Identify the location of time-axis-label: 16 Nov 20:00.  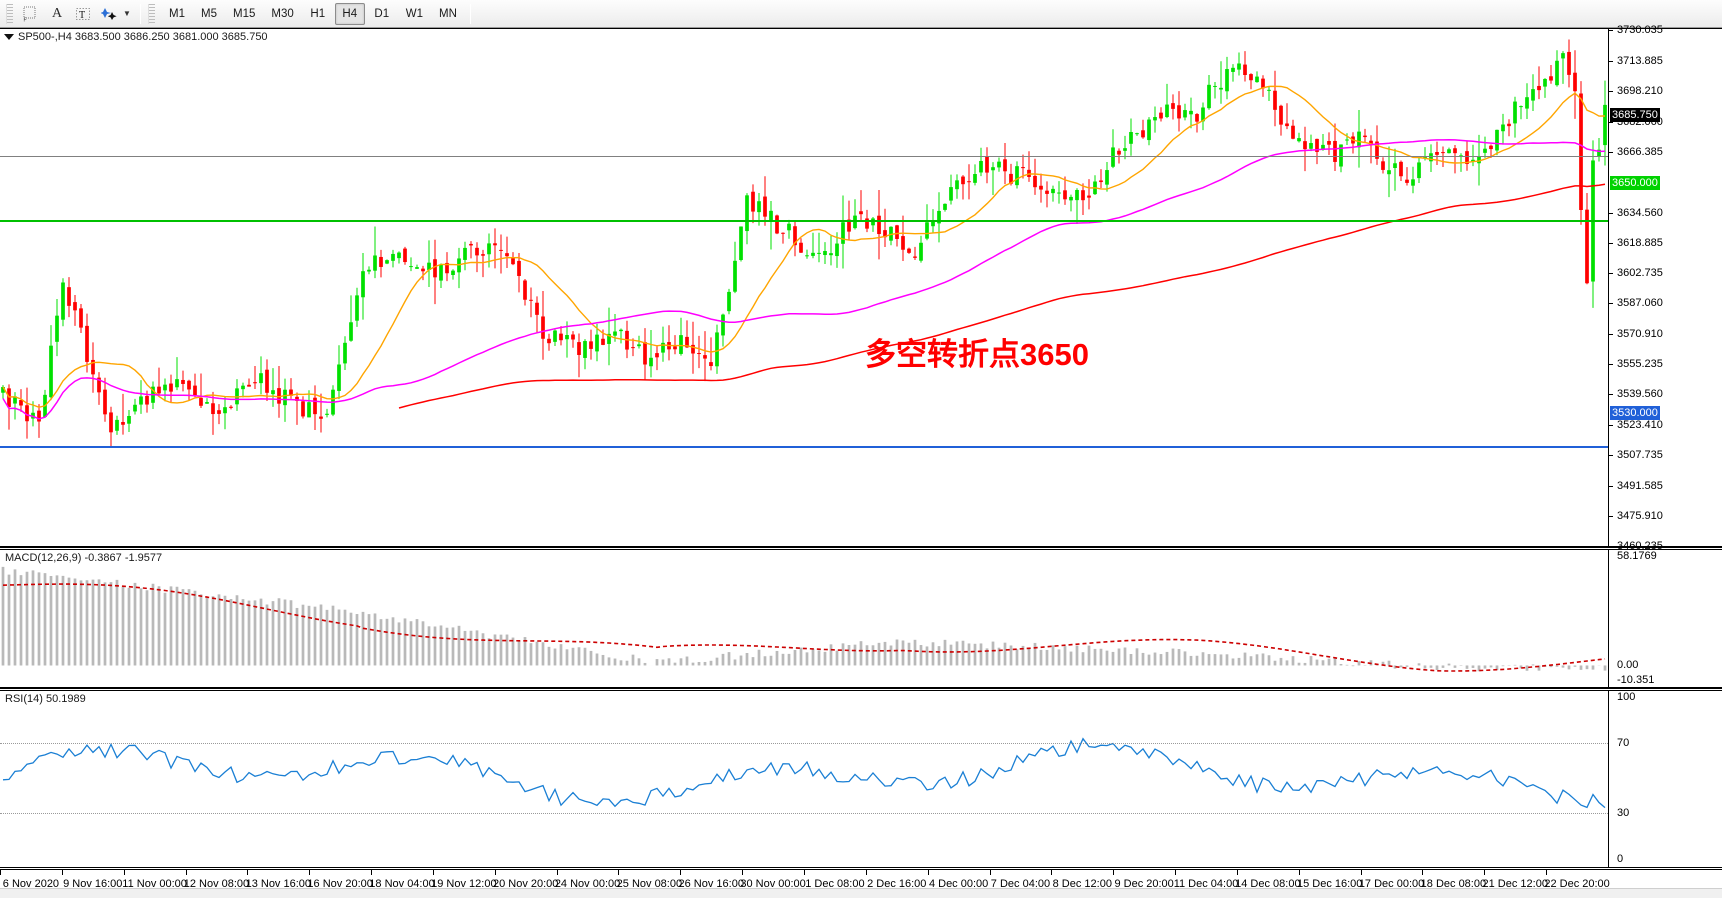
(340, 884).